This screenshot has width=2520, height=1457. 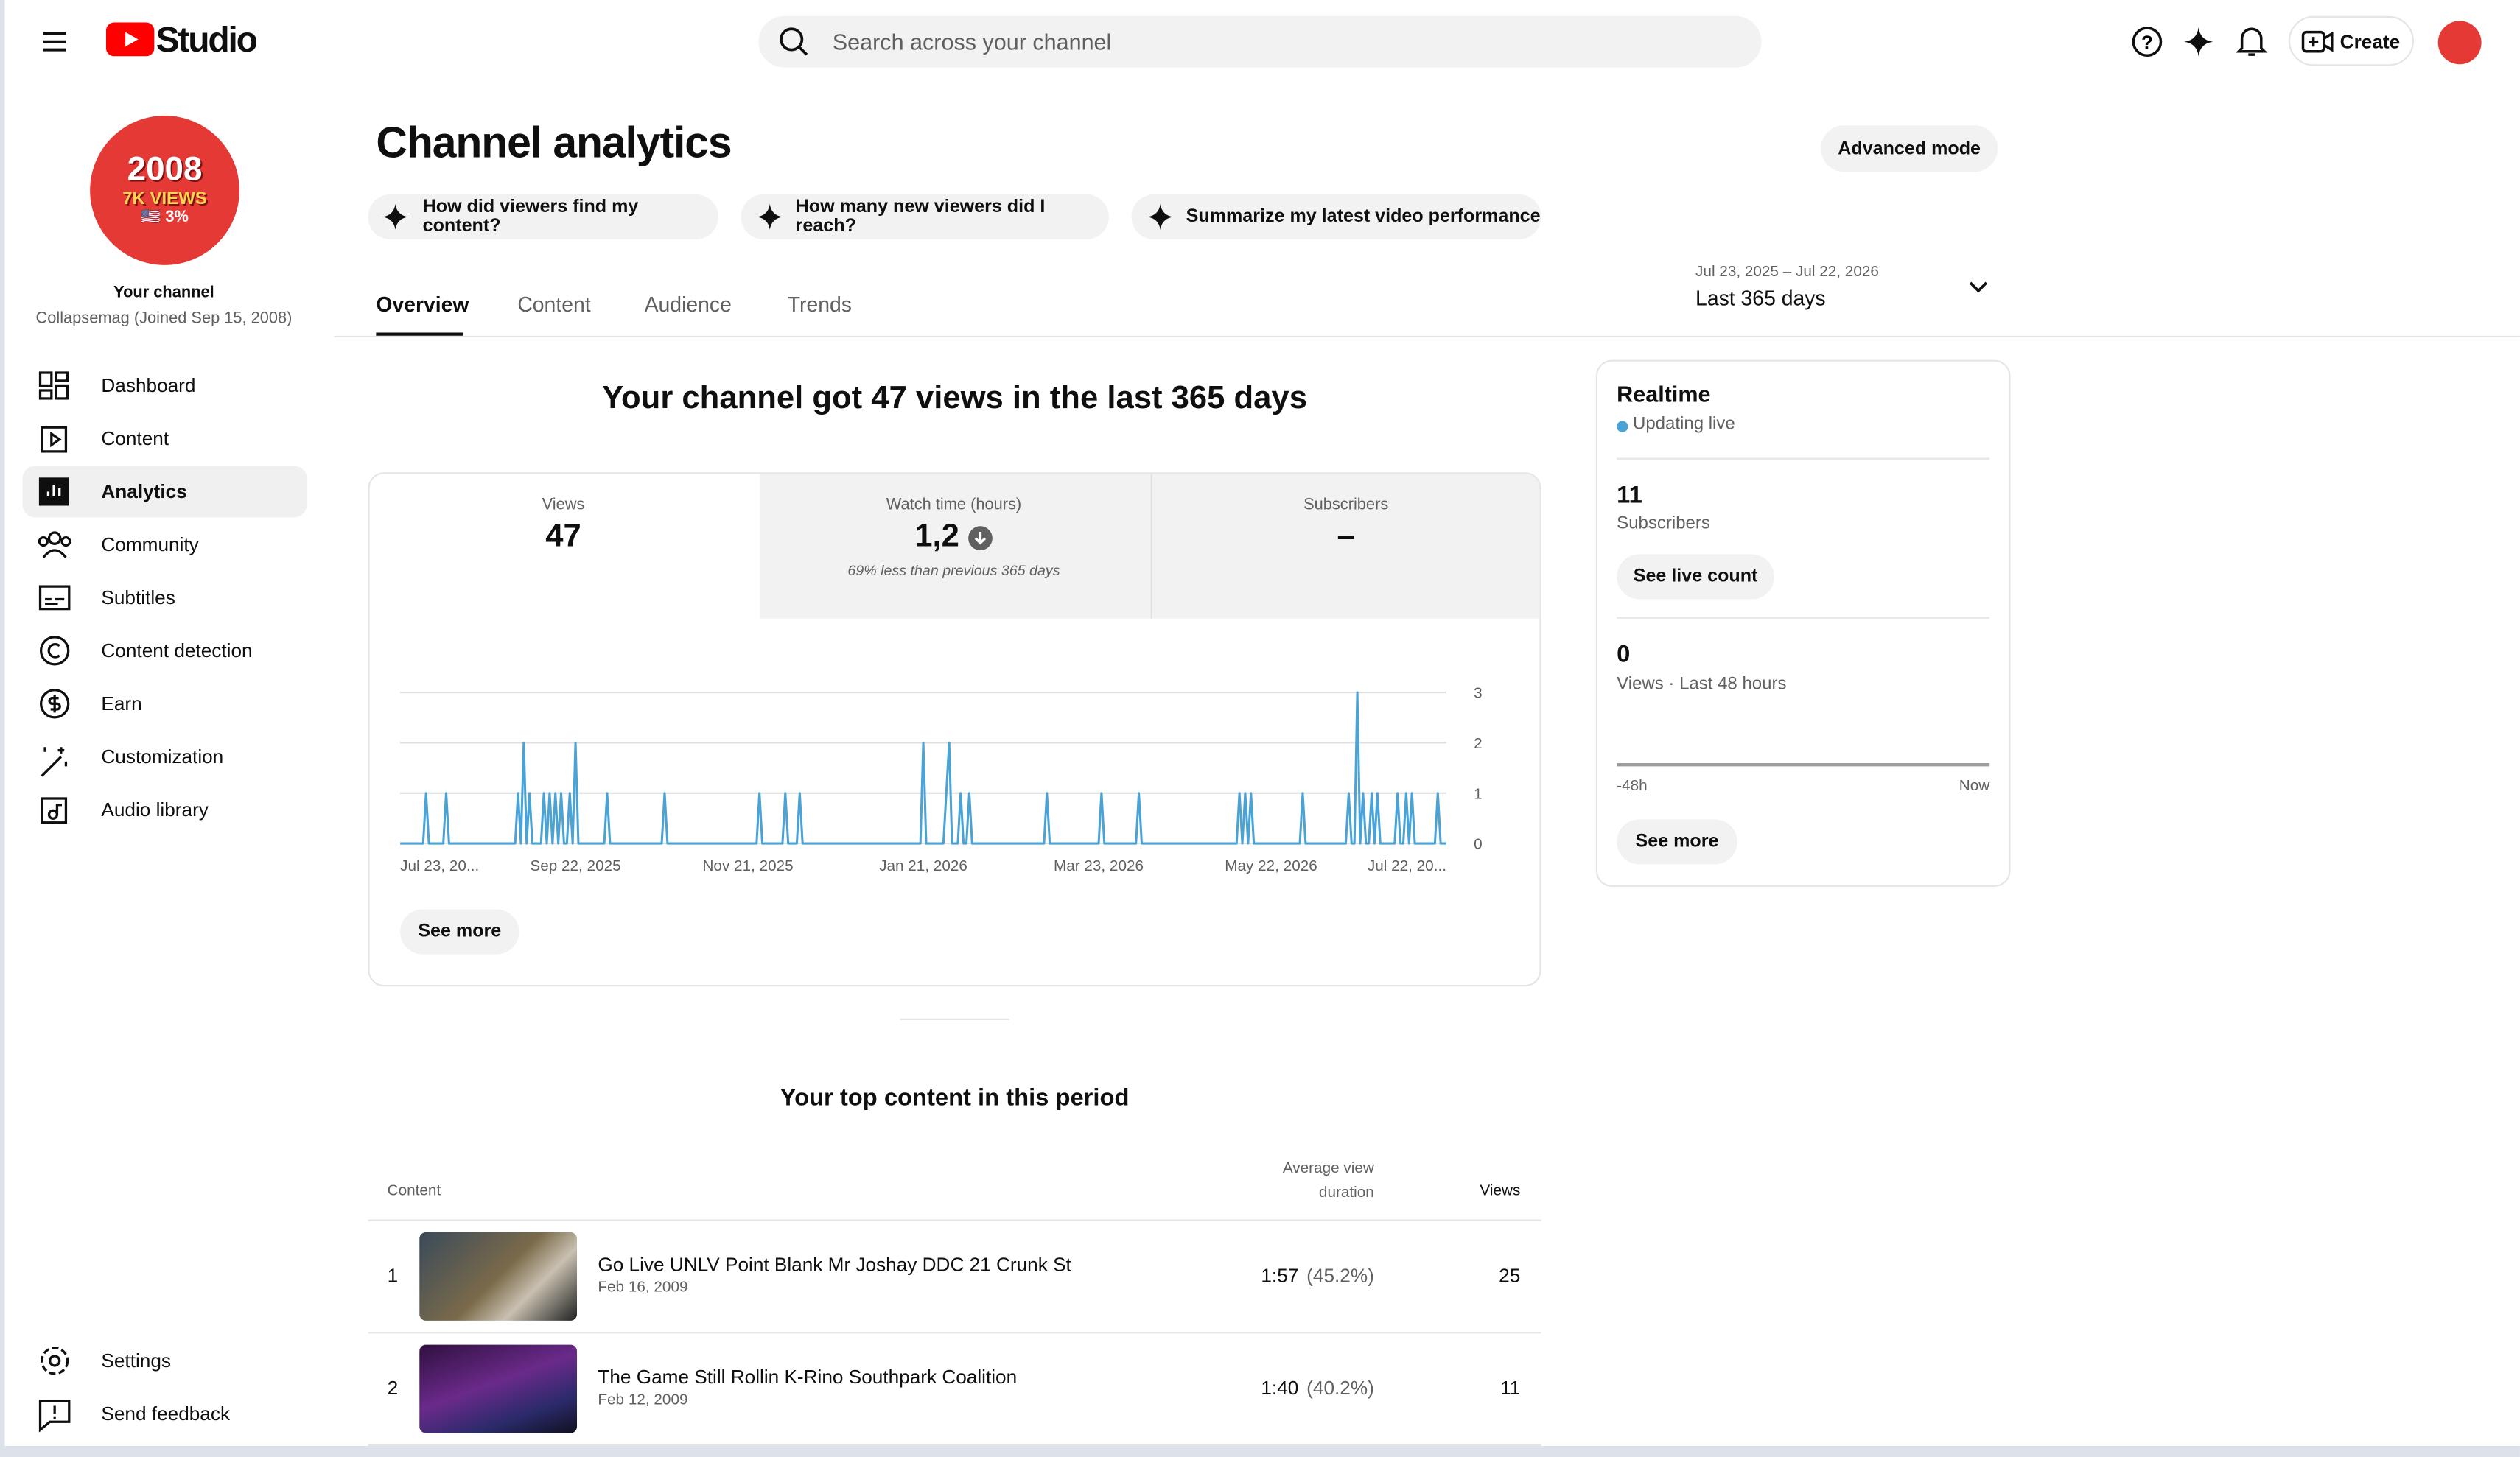 What do you see at coordinates (2370, 41) in the screenshot?
I see `create-label: Create` at bounding box center [2370, 41].